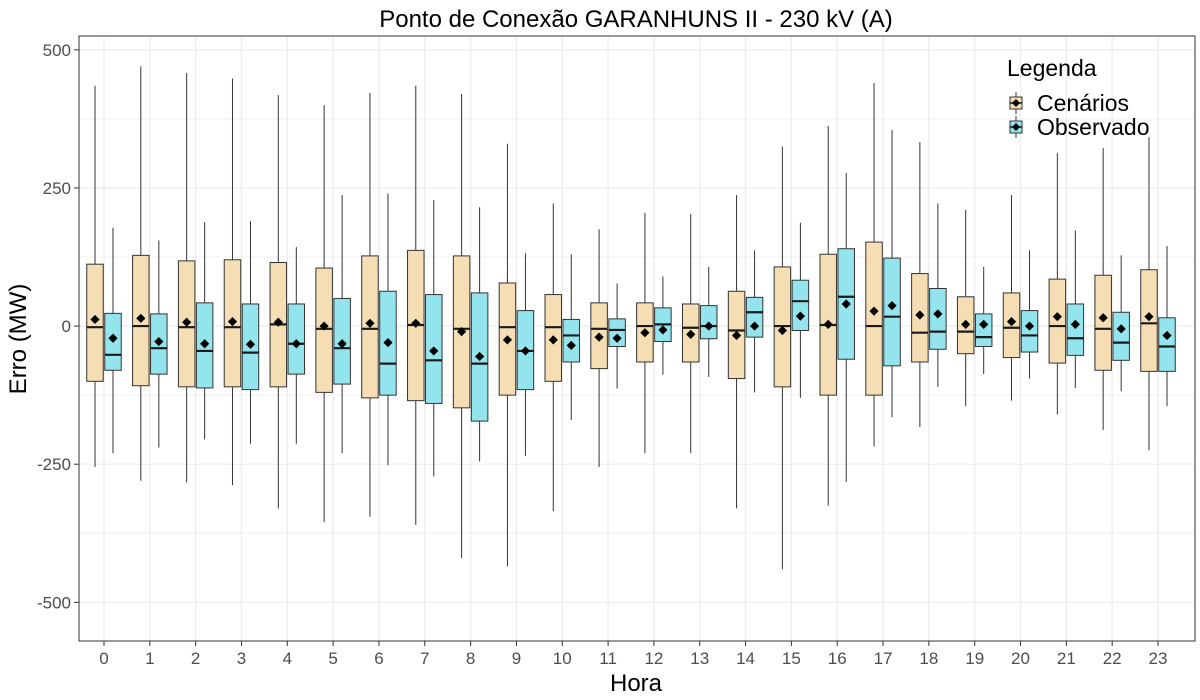  I want to click on legend-item-Observado: Observado, so click(1079, 127).